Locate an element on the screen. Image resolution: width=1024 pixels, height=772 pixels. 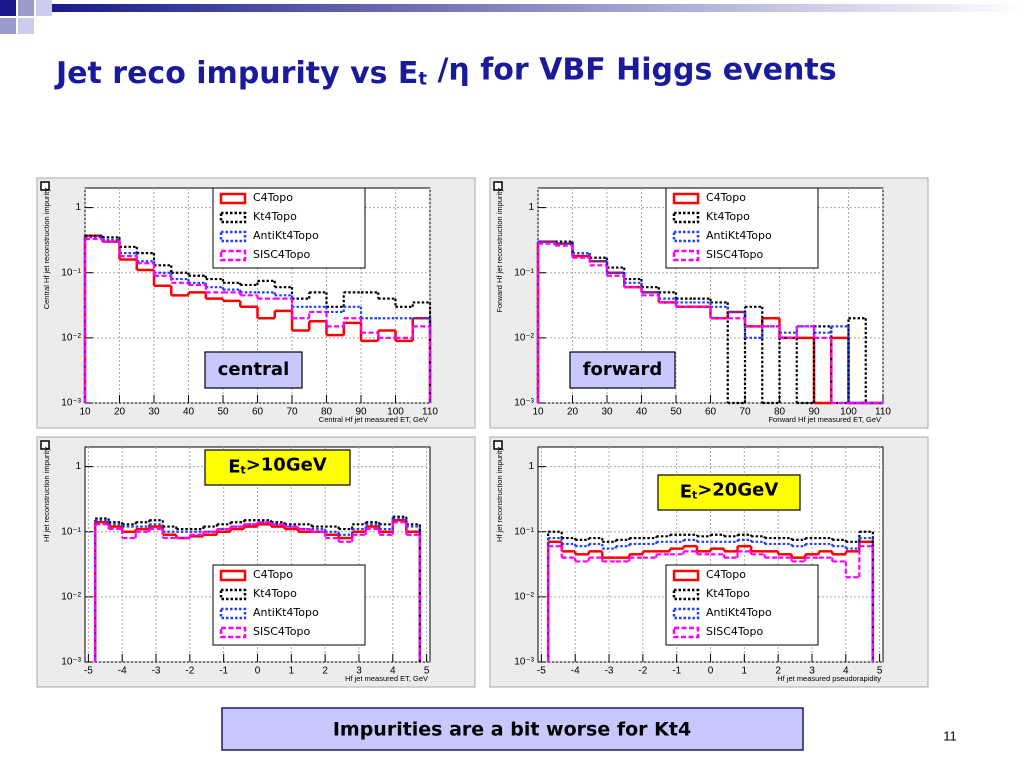
text-tail: >10GeV is located at coordinates (286, 464).